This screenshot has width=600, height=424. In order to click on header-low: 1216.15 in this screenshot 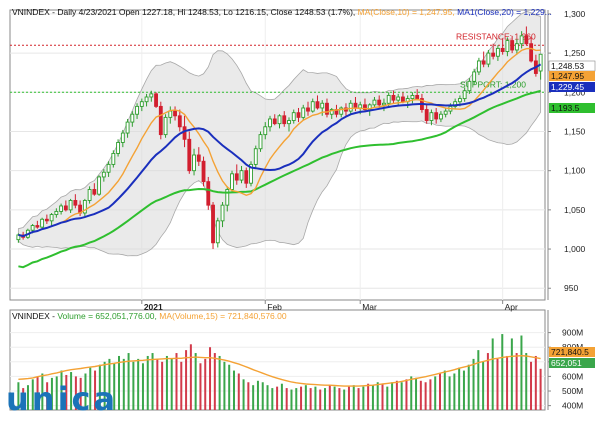, I will do `click(250, 12)`.